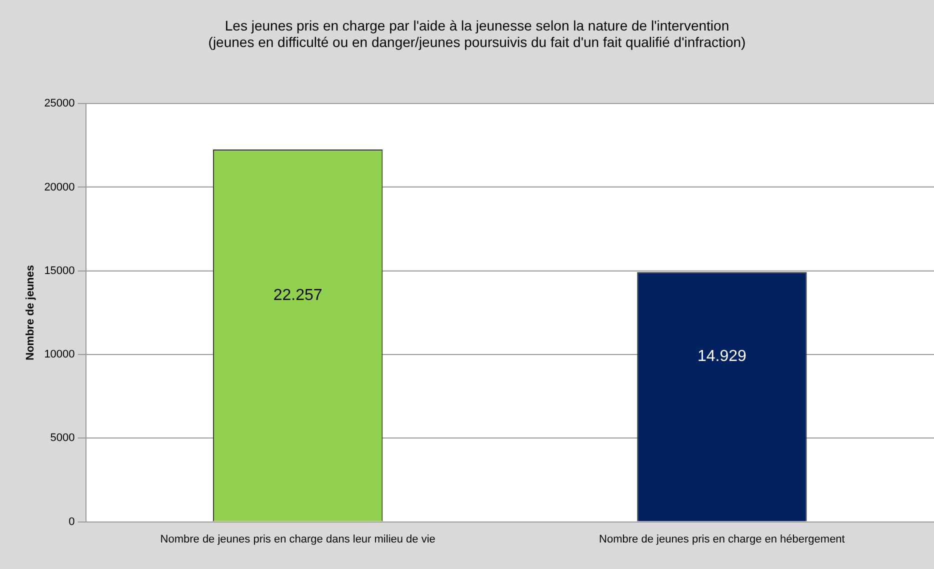 The width and height of the screenshot is (934, 569). What do you see at coordinates (71, 522) in the screenshot?
I see `y-tick-label: 0` at bounding box center [71, 522].